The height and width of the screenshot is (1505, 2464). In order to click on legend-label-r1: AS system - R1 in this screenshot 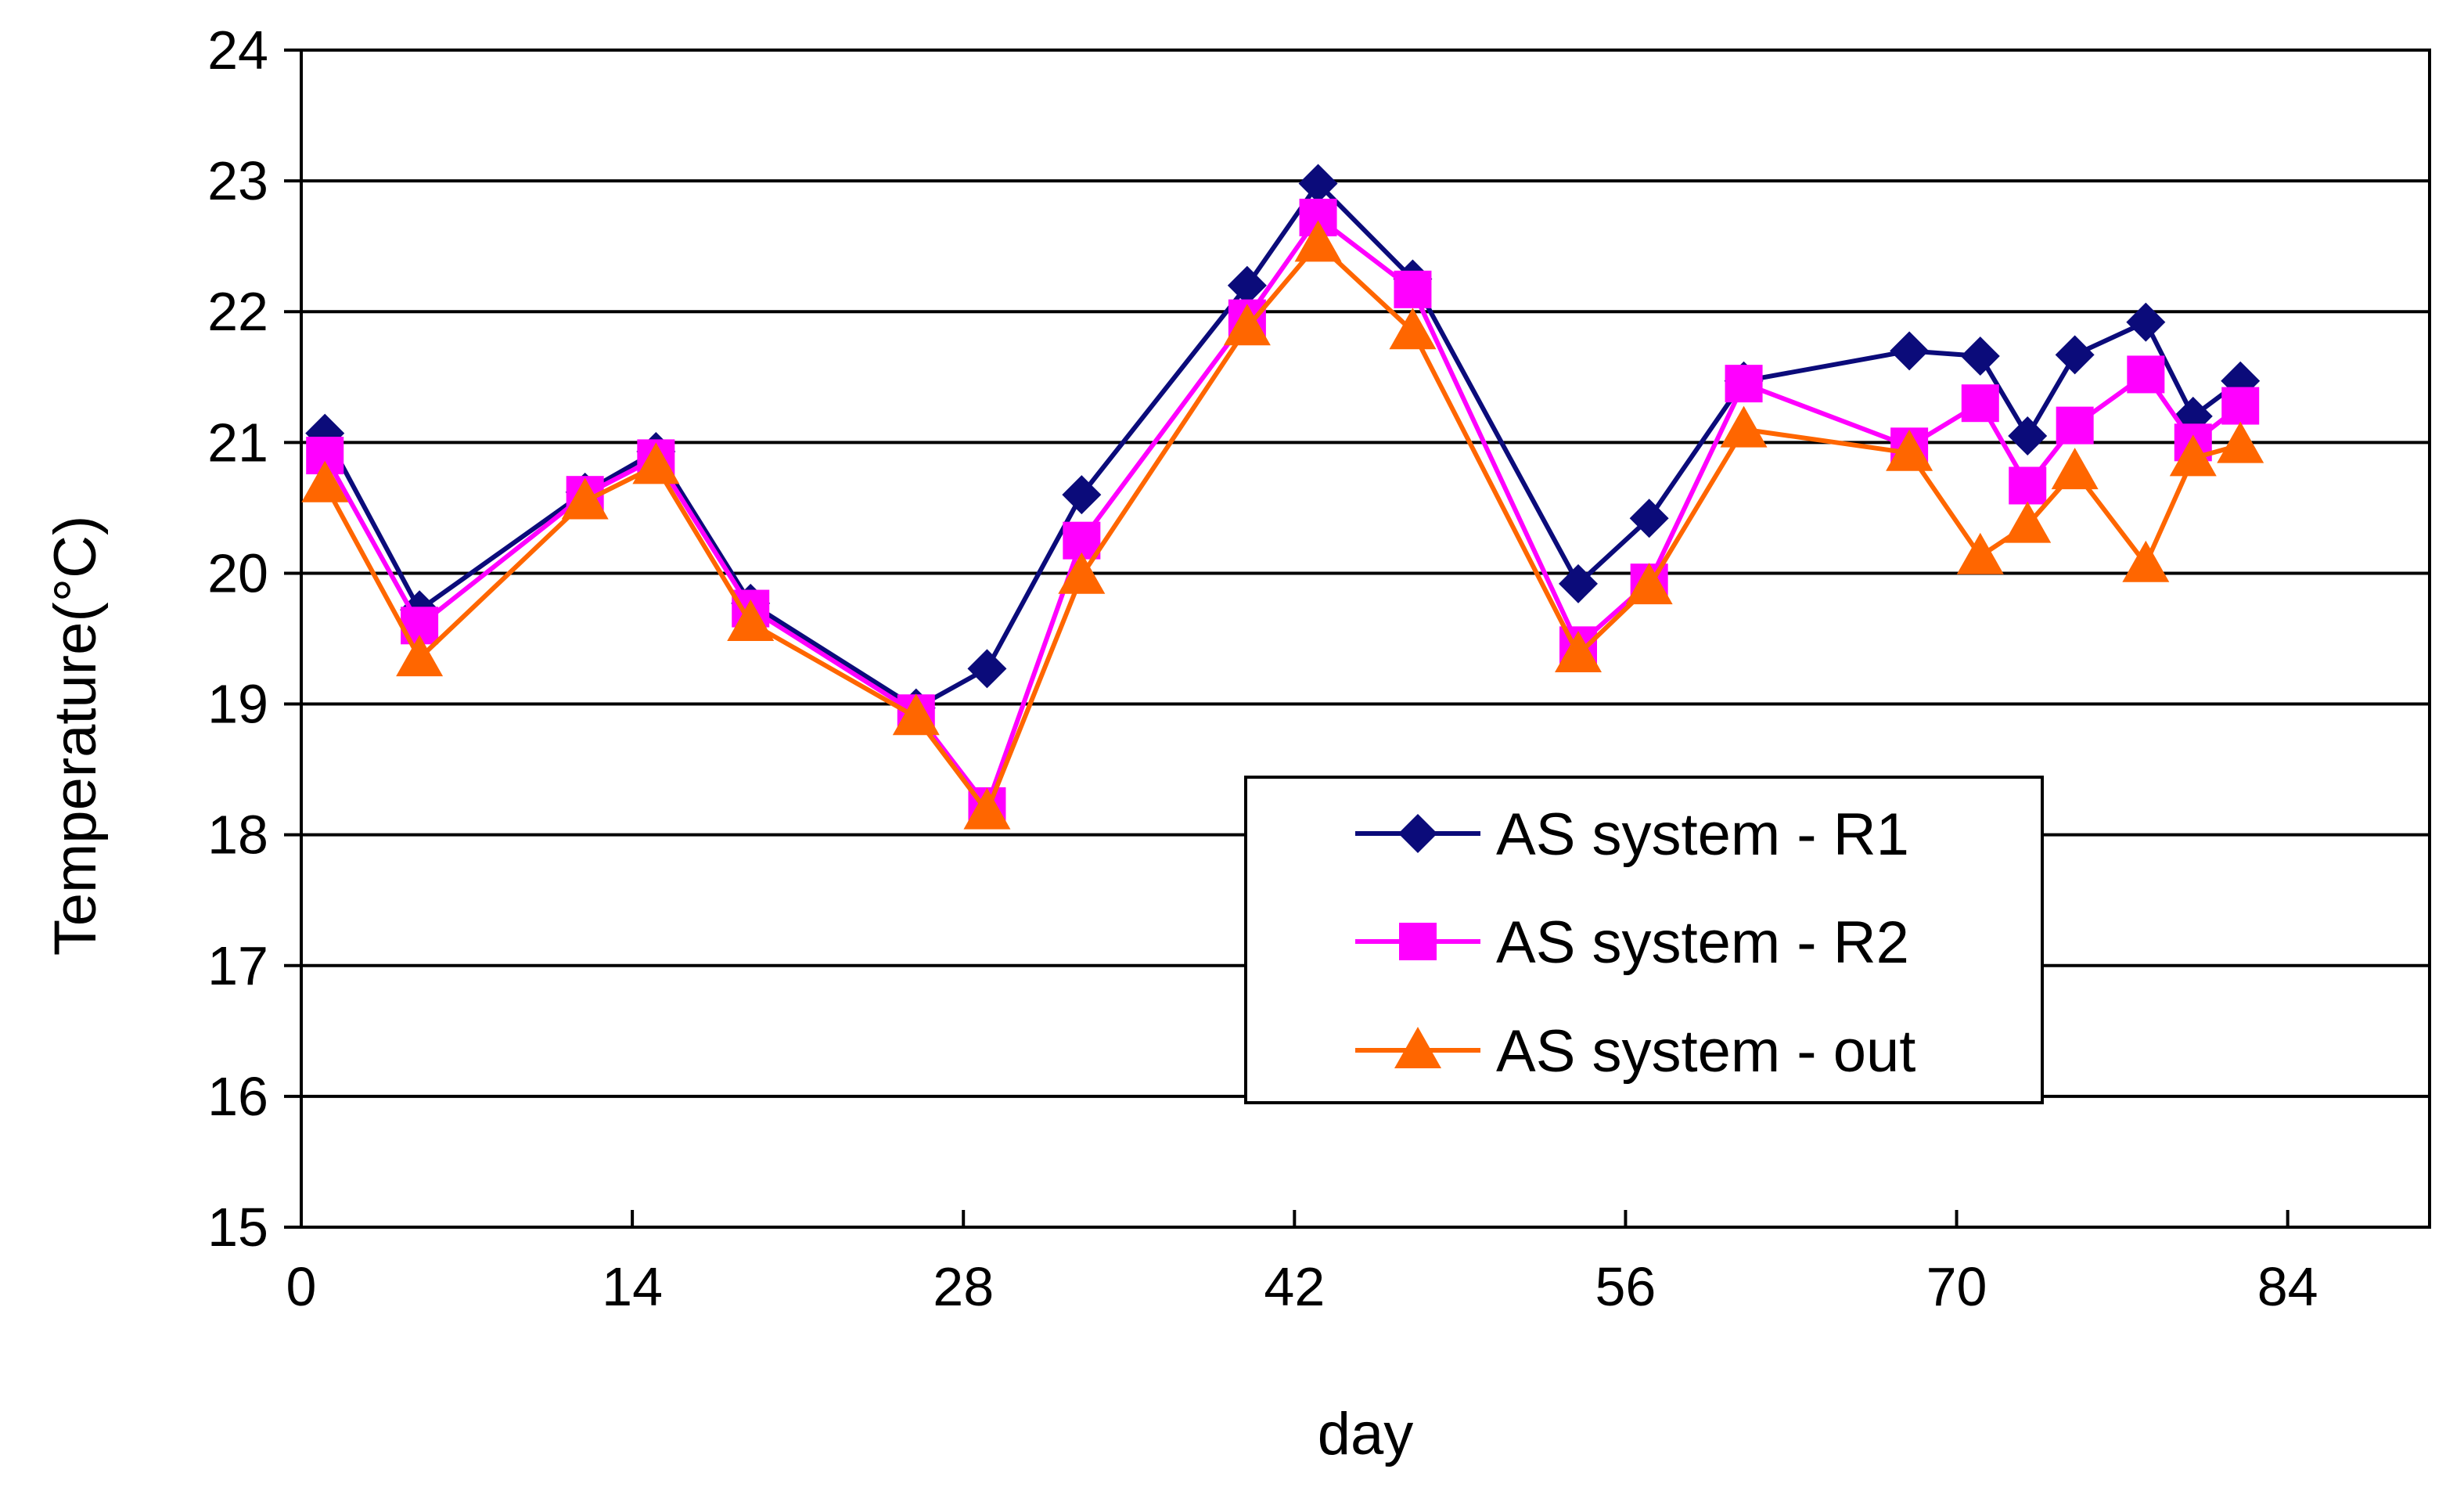, I will do `click(1702, 835)`.